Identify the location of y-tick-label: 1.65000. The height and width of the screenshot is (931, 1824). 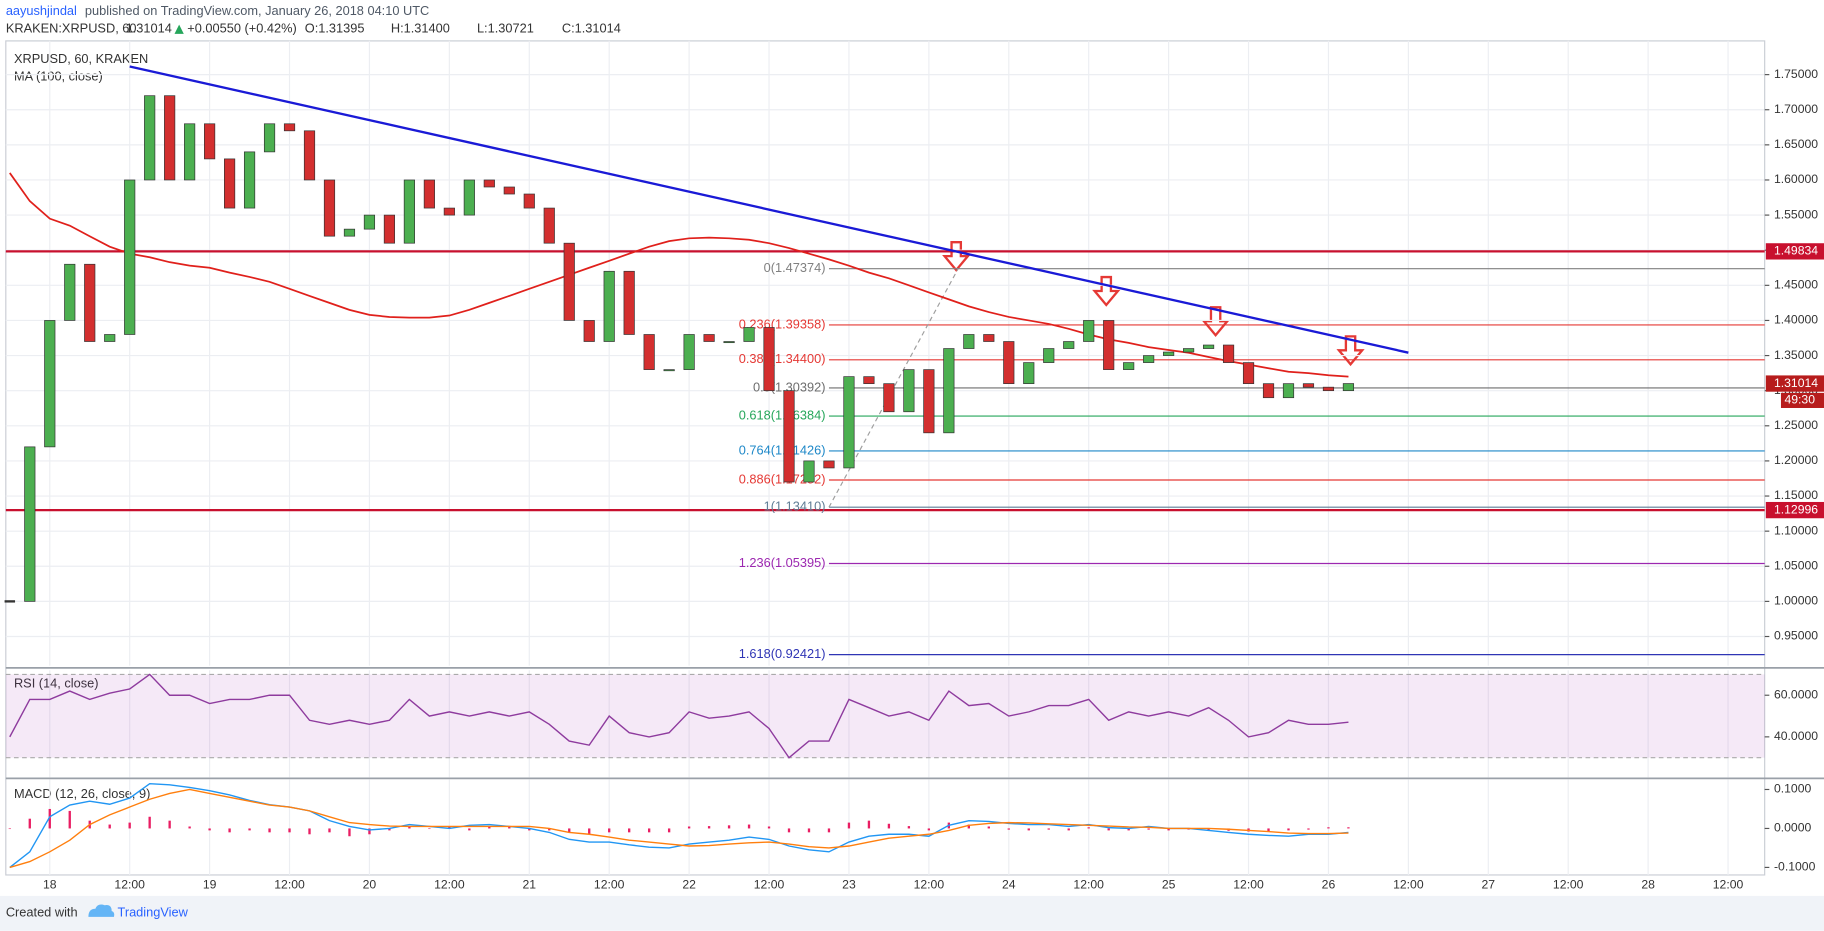
(1796, 144).